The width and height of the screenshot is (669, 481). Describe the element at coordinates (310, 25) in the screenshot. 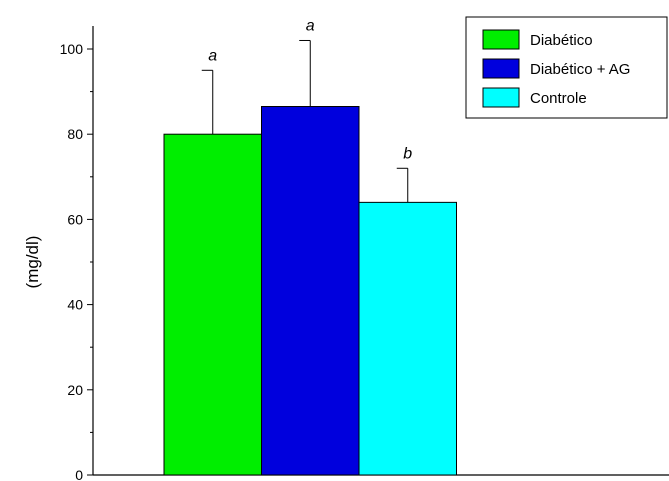

I see `significance-label-2: a` at that location.